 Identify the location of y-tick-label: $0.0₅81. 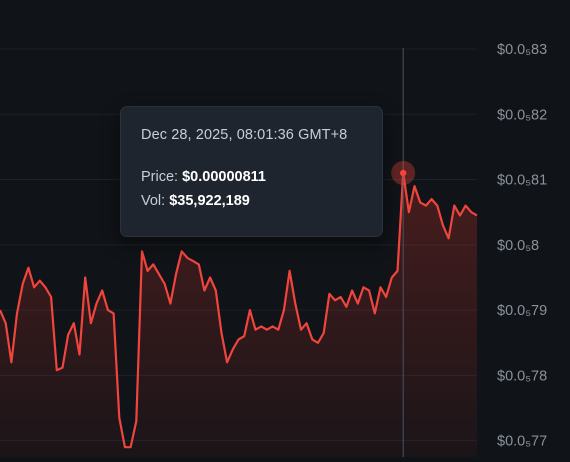
(522, 181).